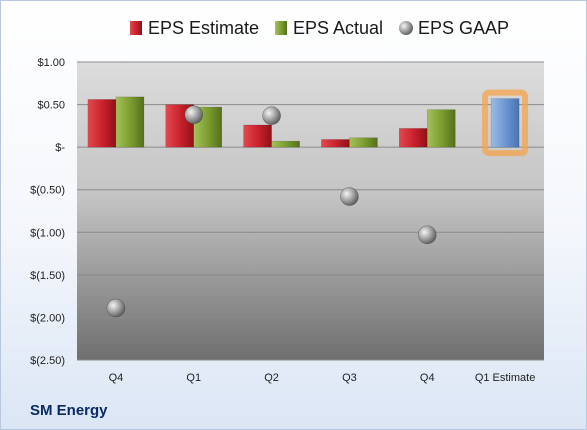  Describe the element at coordinates (338, 28) in the screenshot. I see `legend-label: EPS Actual` at that location.